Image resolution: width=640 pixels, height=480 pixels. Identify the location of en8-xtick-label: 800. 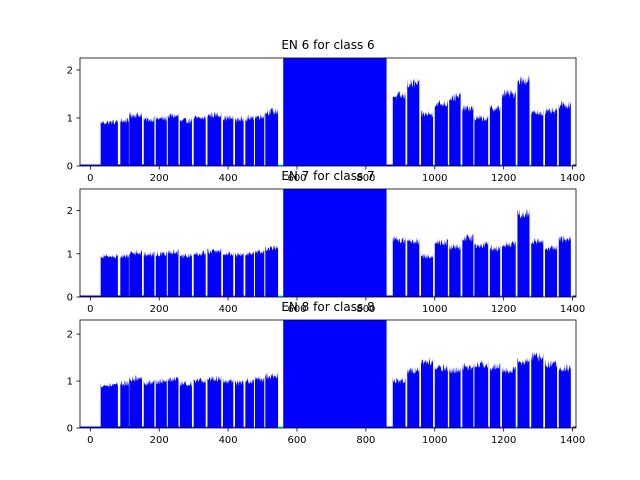
(365, 440).